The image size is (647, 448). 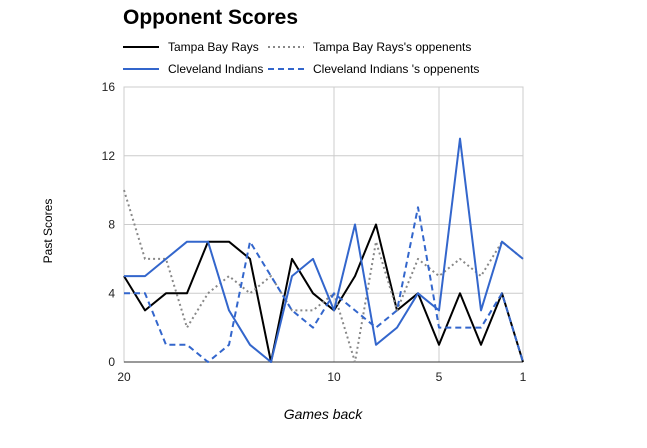 I want to click on chart-title: Opponent Scores, so click(x=211, y=17).